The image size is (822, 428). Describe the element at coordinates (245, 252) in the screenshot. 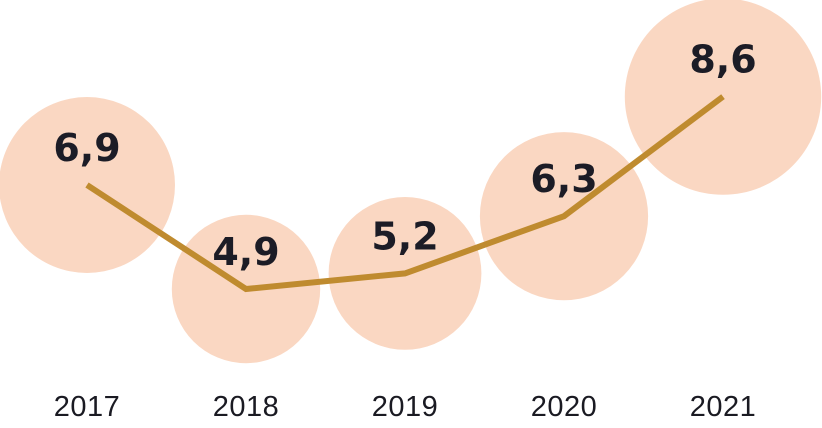

I see `value-label-2018: 4,9` at that location.